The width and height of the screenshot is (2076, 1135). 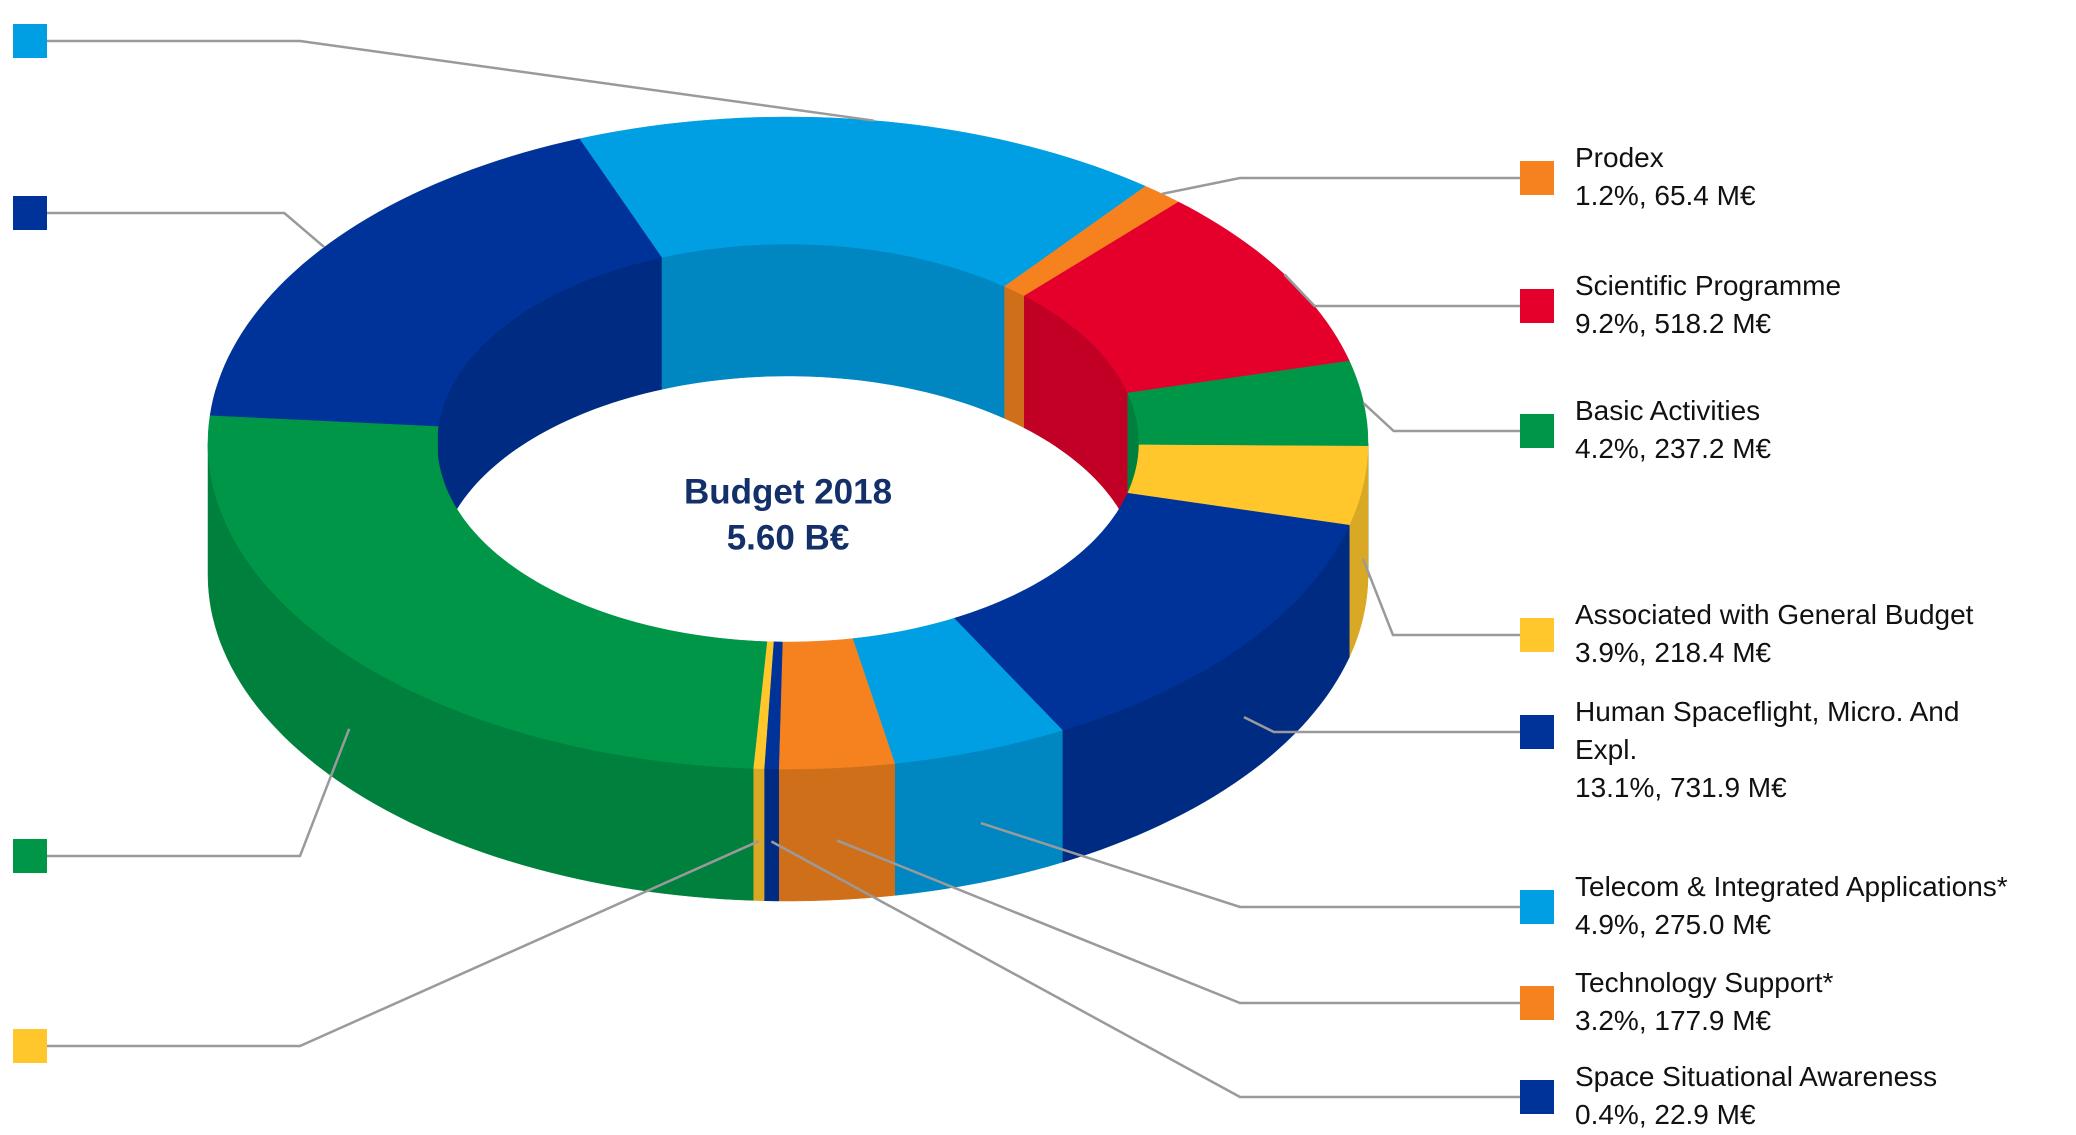 What do you see at coordinates (1708, 285) in the screenshot?
I see `category-name: Scientific Programme` at bounding box center [1708, 285].